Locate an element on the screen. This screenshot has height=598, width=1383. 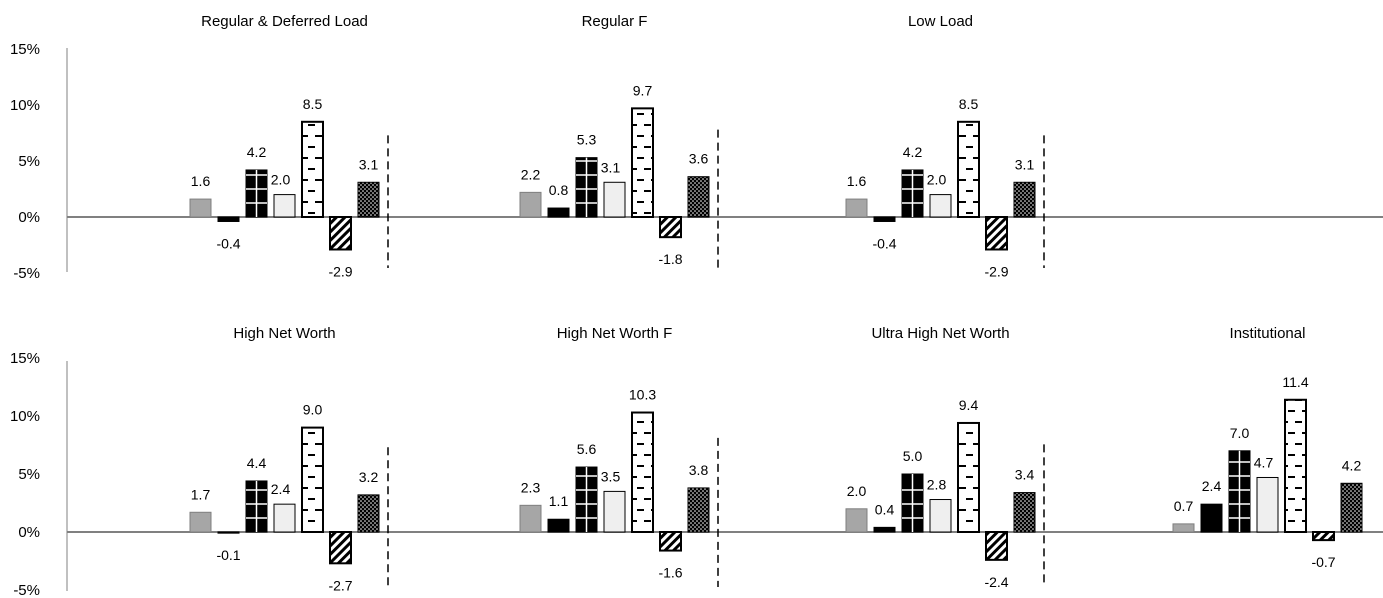
panel-title: Low Load is located at coordinates (940, 21).